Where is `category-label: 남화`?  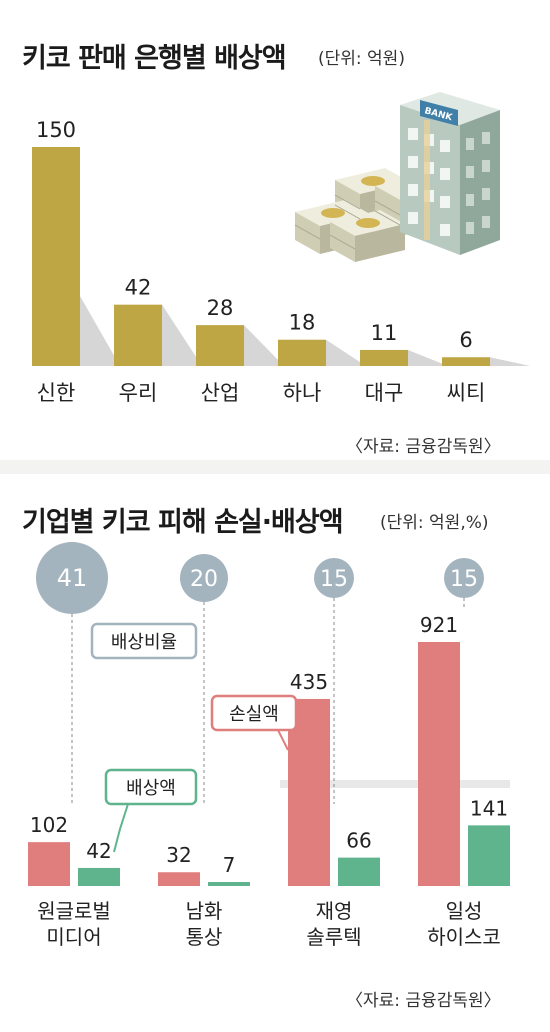 category-label: 남화 is located at coordinates (204, 911).